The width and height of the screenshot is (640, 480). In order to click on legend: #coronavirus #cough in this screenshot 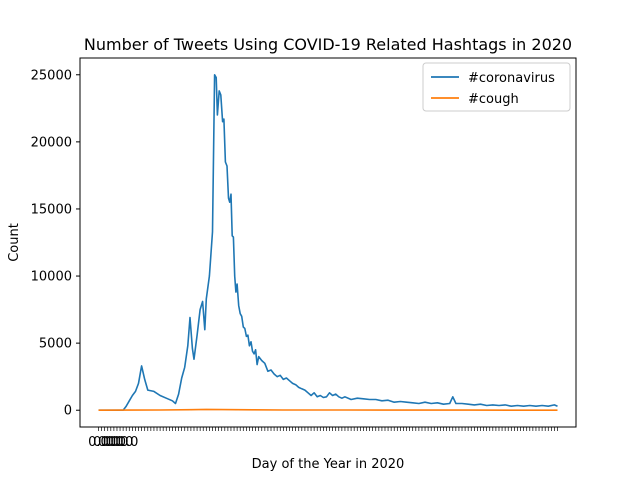, I will do `click(496, 87)`.